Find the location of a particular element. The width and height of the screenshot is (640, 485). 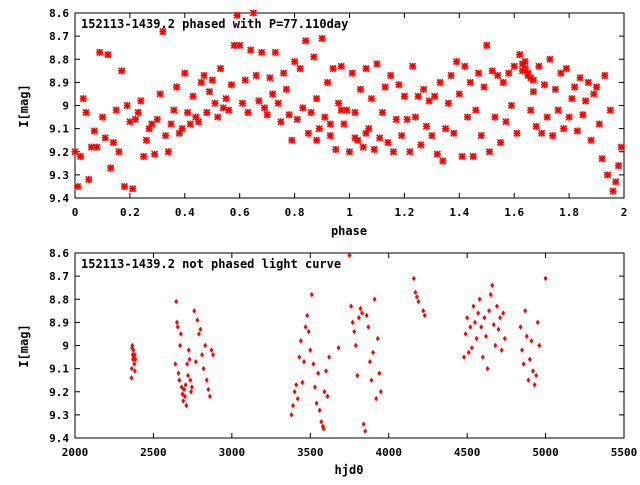

x-tick-label: 0.2 is located at coordinates (130, 212).